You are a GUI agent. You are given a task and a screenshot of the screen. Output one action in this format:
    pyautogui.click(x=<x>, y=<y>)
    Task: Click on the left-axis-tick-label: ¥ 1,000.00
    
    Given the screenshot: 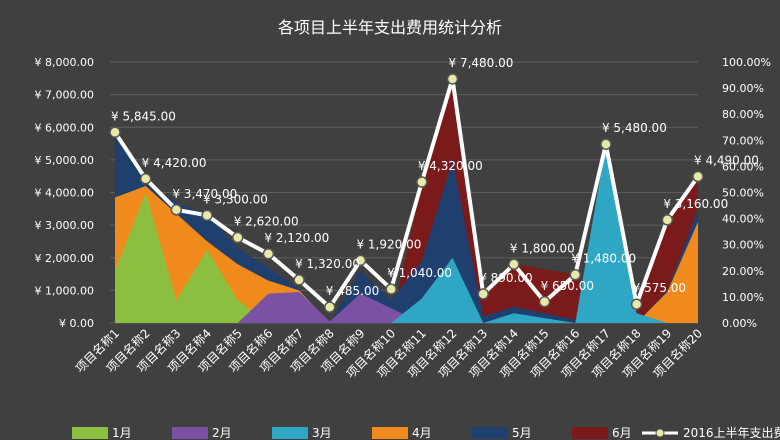 What is the action you would take?
    pyautogui.click(x=64, y=290)
    